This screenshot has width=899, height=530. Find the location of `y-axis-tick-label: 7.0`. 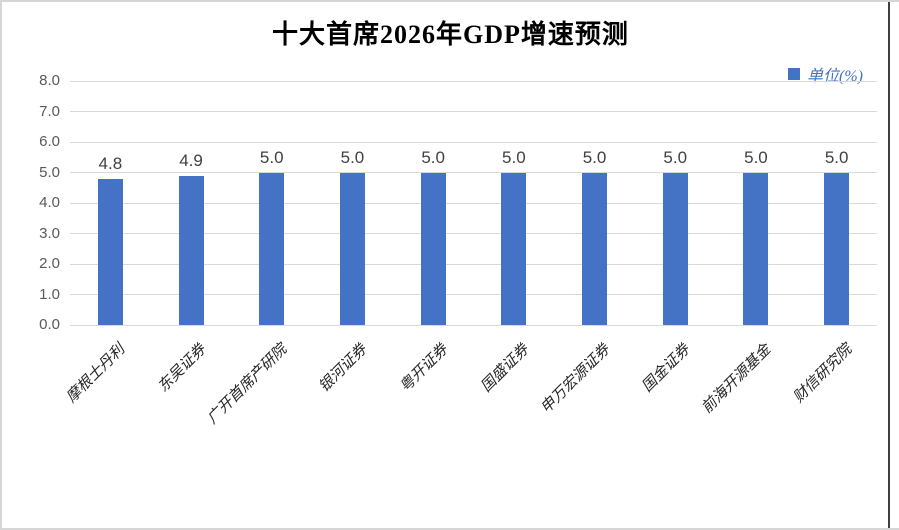

y-axis-tick-label: 7.0 is located at coordinates (49, 111).